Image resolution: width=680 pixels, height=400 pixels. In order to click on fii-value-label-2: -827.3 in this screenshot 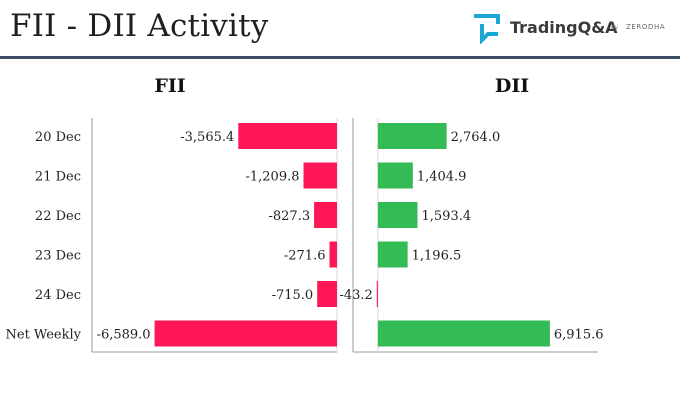, I will do `click(289, 216)`.